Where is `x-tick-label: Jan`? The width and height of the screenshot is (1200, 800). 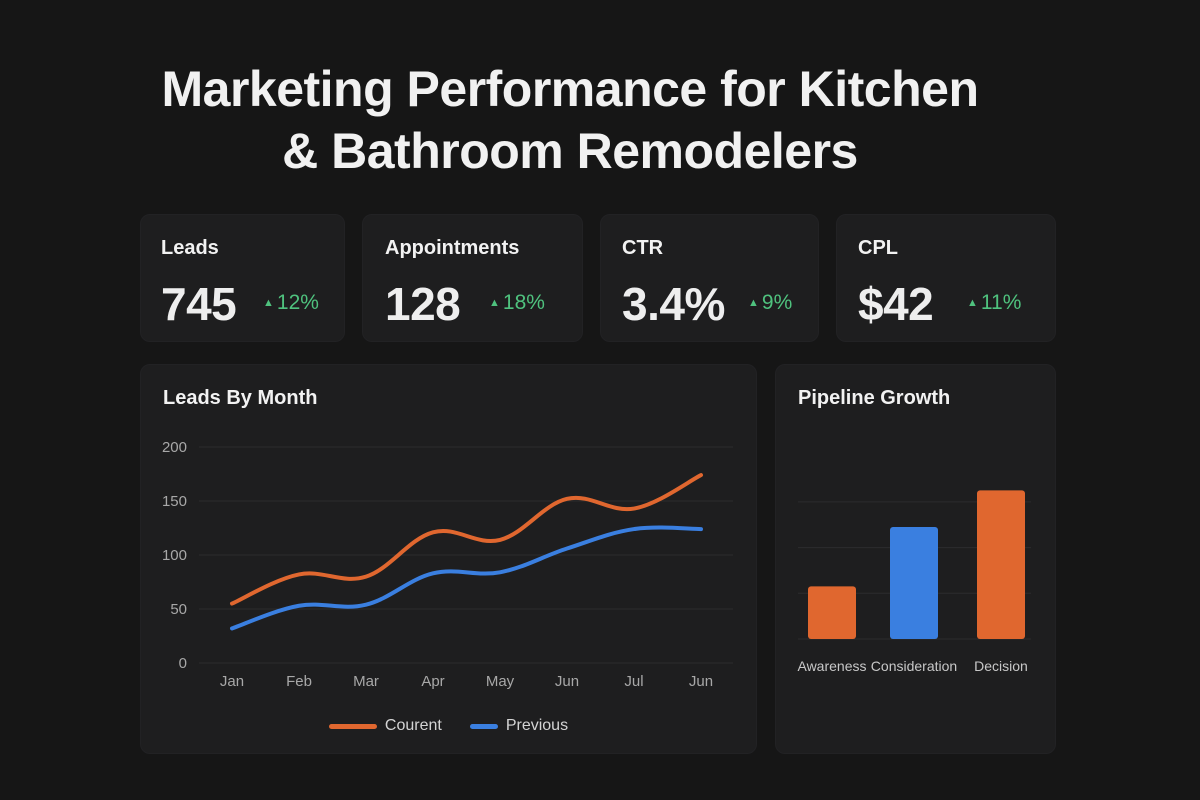
x-tick-label: Jan is located at coordinates (232, 681).